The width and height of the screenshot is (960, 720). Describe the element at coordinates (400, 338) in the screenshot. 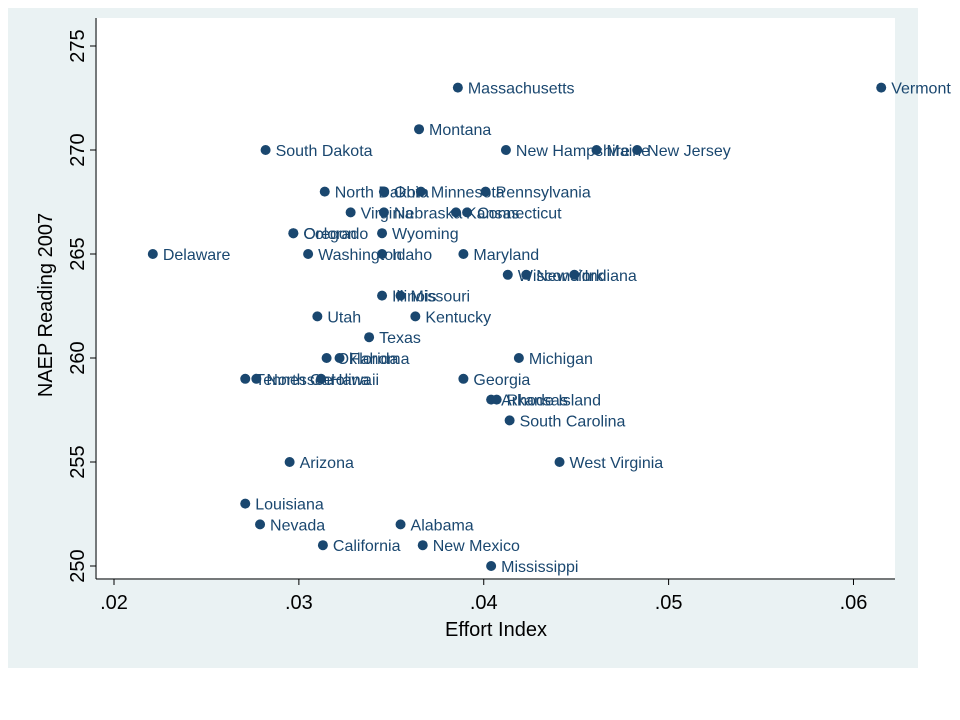

I see `data-label: Texas` at that location.